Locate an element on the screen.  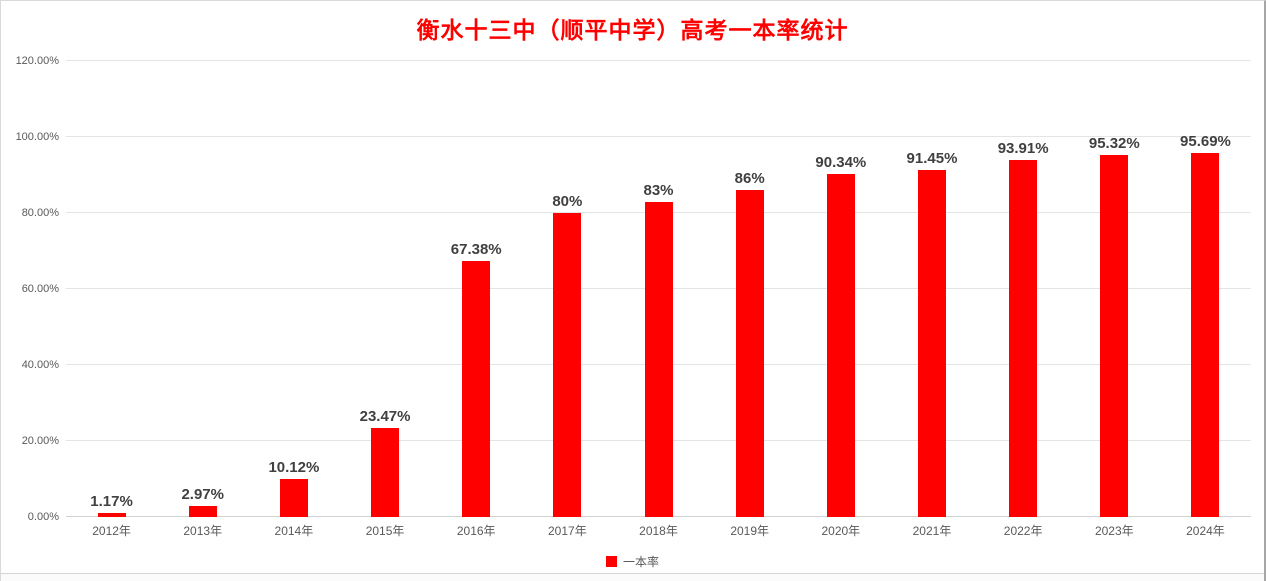
y-tick-label: 0.00% is located at coordinates (43, 517).